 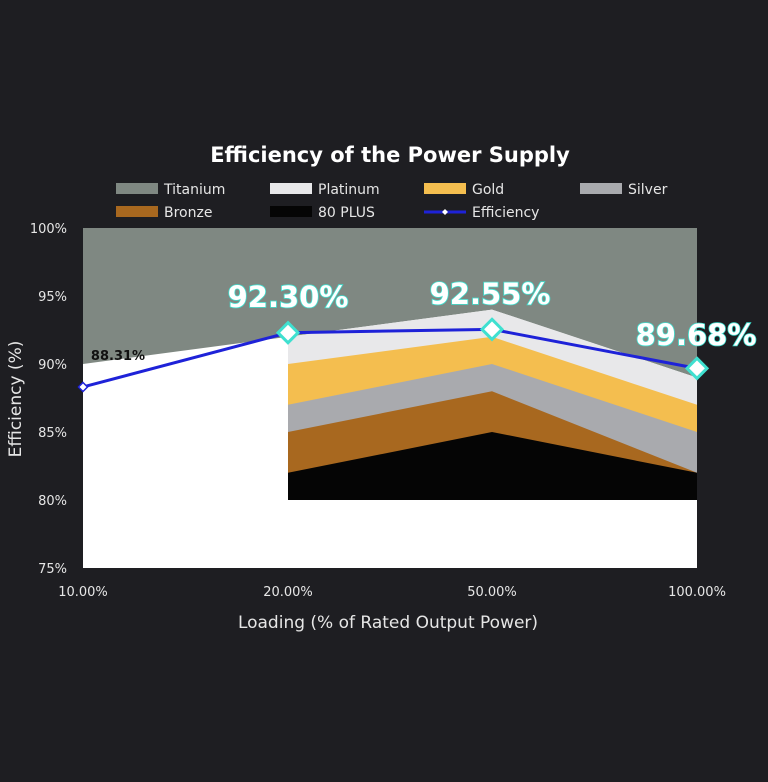 I want to click on legend-swatch-platinum, so click(x=291, y=188).